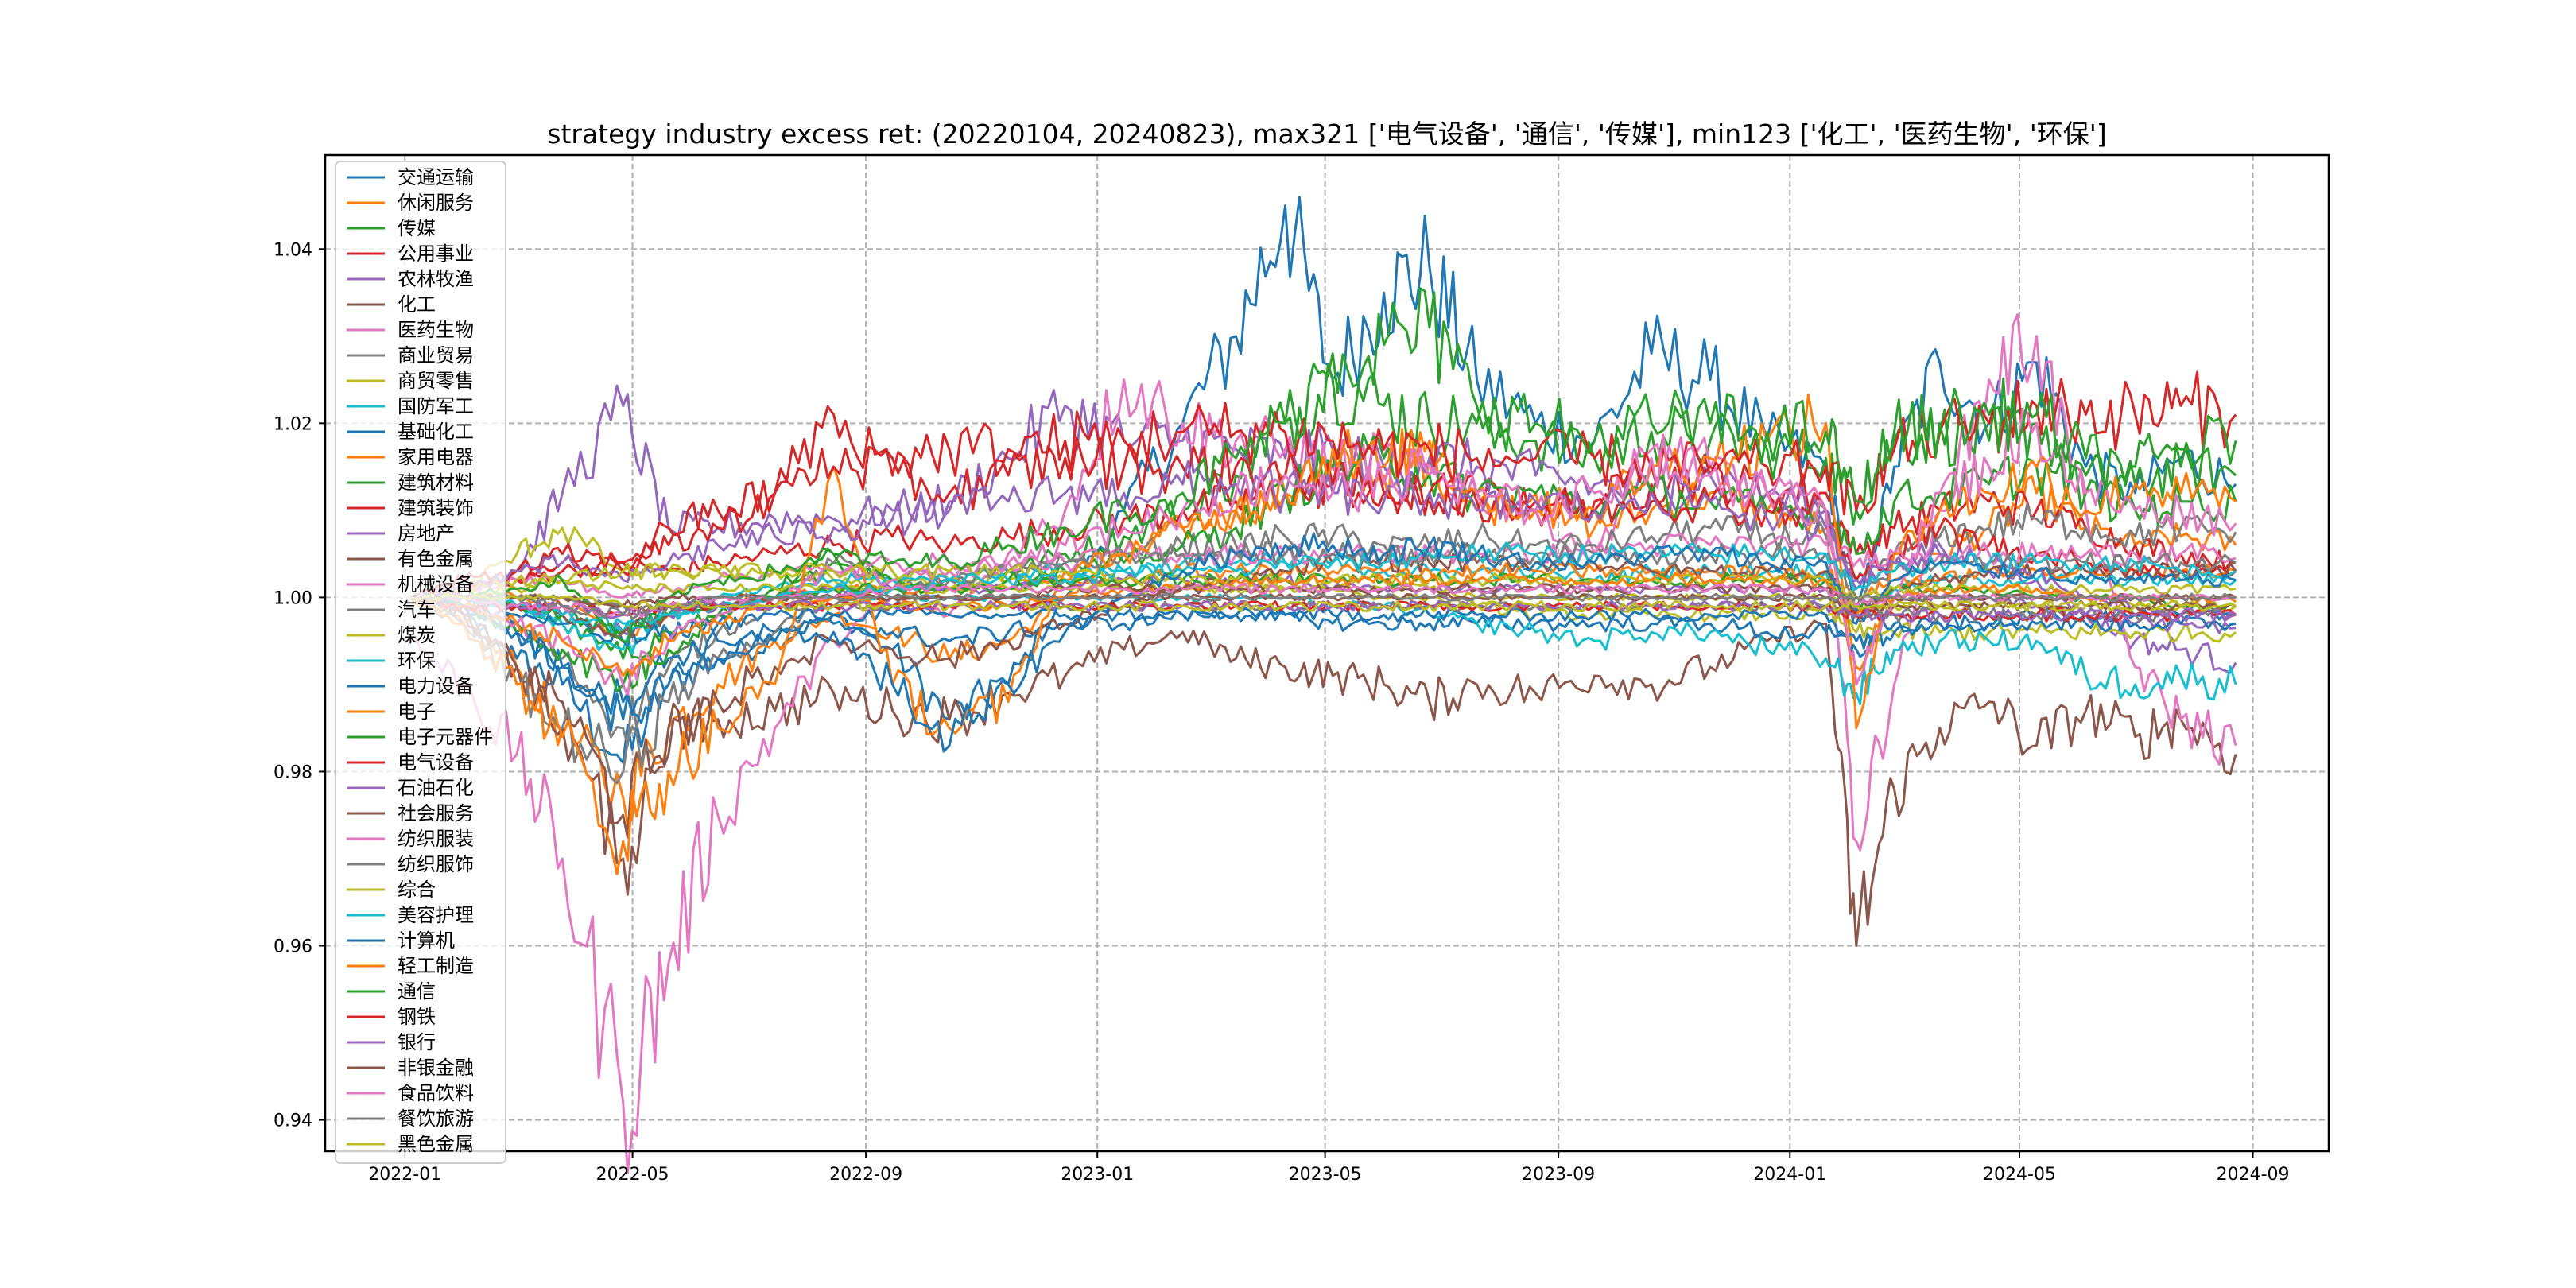 The image size is (2576, 1288). Describe the element at coordinates (392, 661) in the screenshot. I see `legend-entry: 环保` at that location.